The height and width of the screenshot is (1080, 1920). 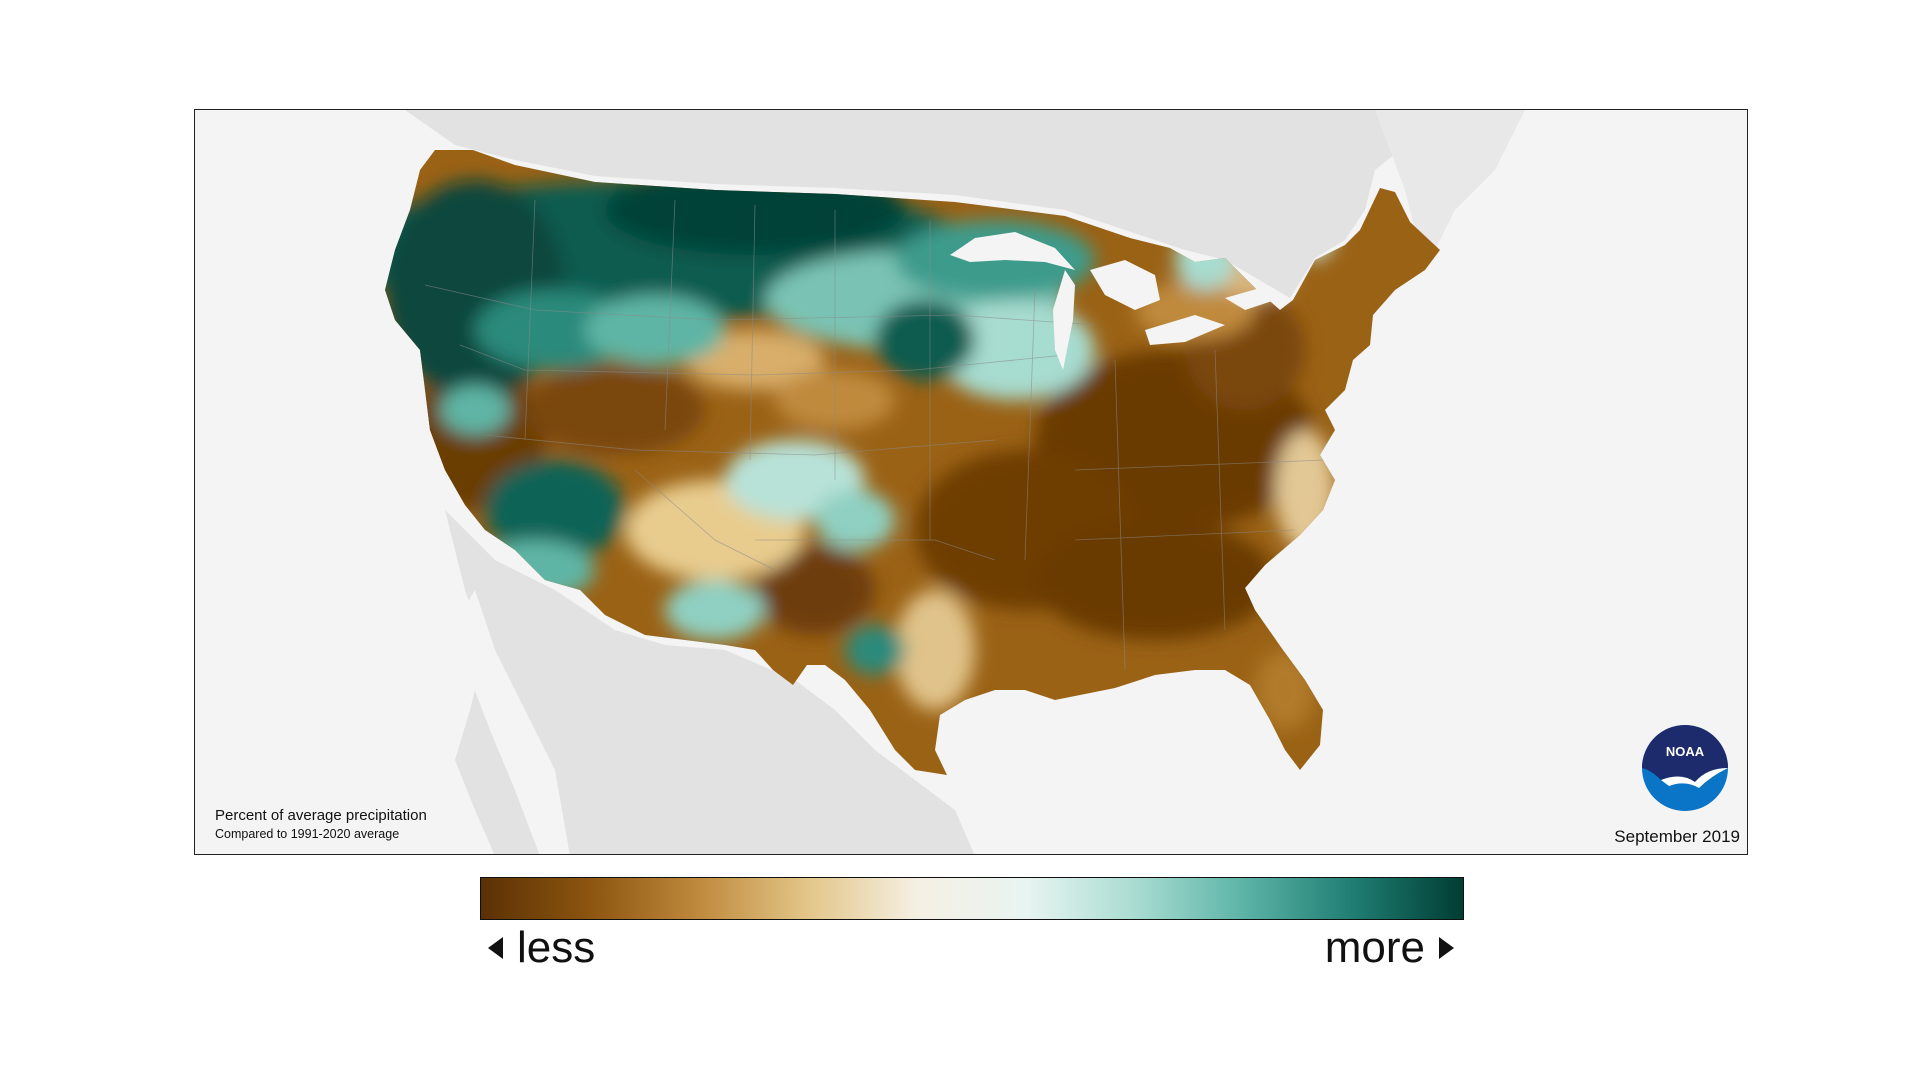 What do you see at coordinates (1677, 836) in the screenshot?
I see `map-date: September 2019` at bounding box center [1677, 836].